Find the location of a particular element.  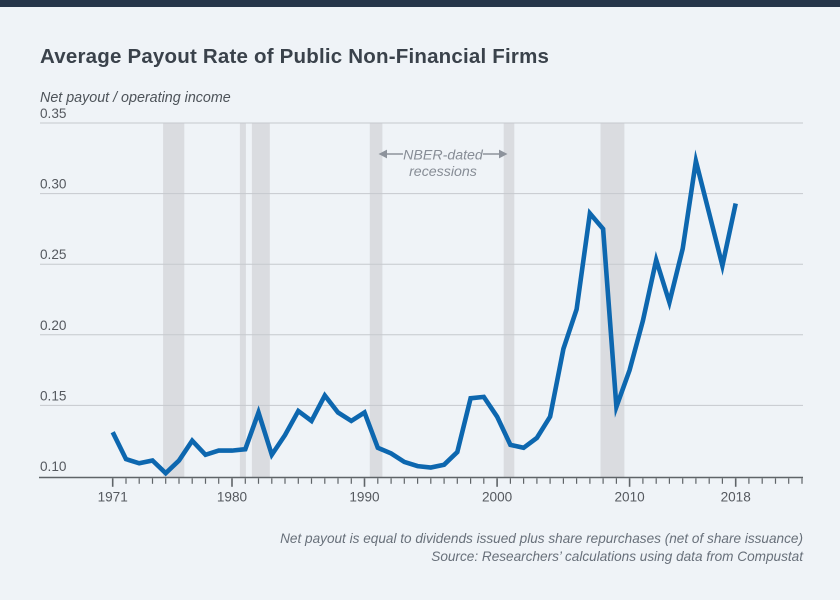

x-tick-label: 1980 is located at coordinates (232, 497).